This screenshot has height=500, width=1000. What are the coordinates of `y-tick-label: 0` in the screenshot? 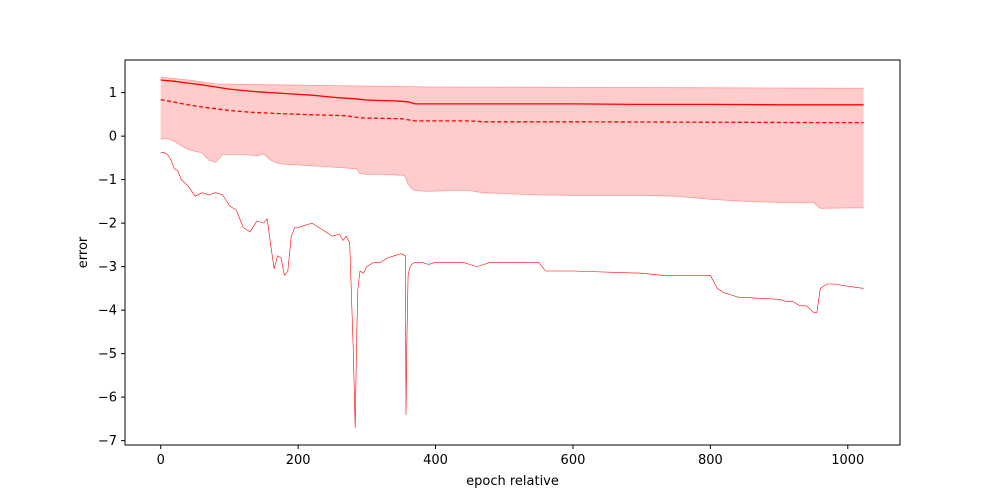 It's located at (113, 137).